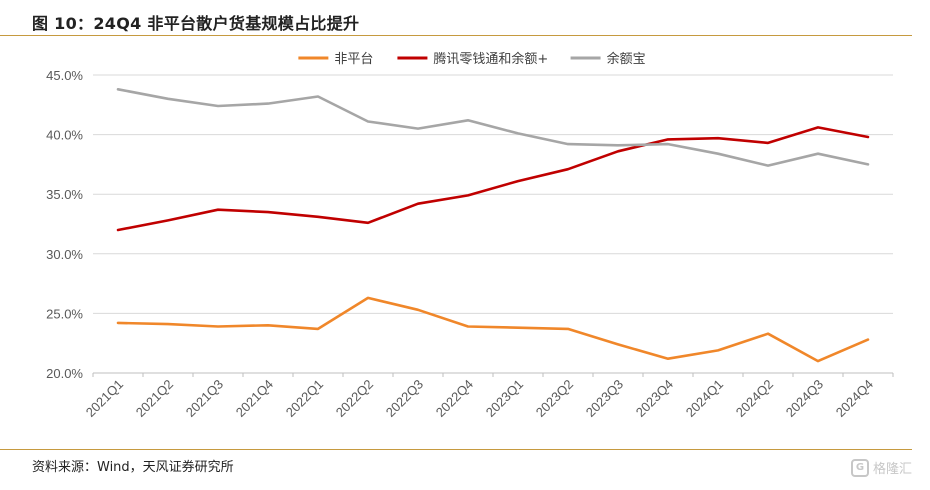 The height and width of the screenshot is (490, 930). Describe the element at coordinates (859, 467) in the screenshot. I see `watermark-logo-icon: G` at that location.